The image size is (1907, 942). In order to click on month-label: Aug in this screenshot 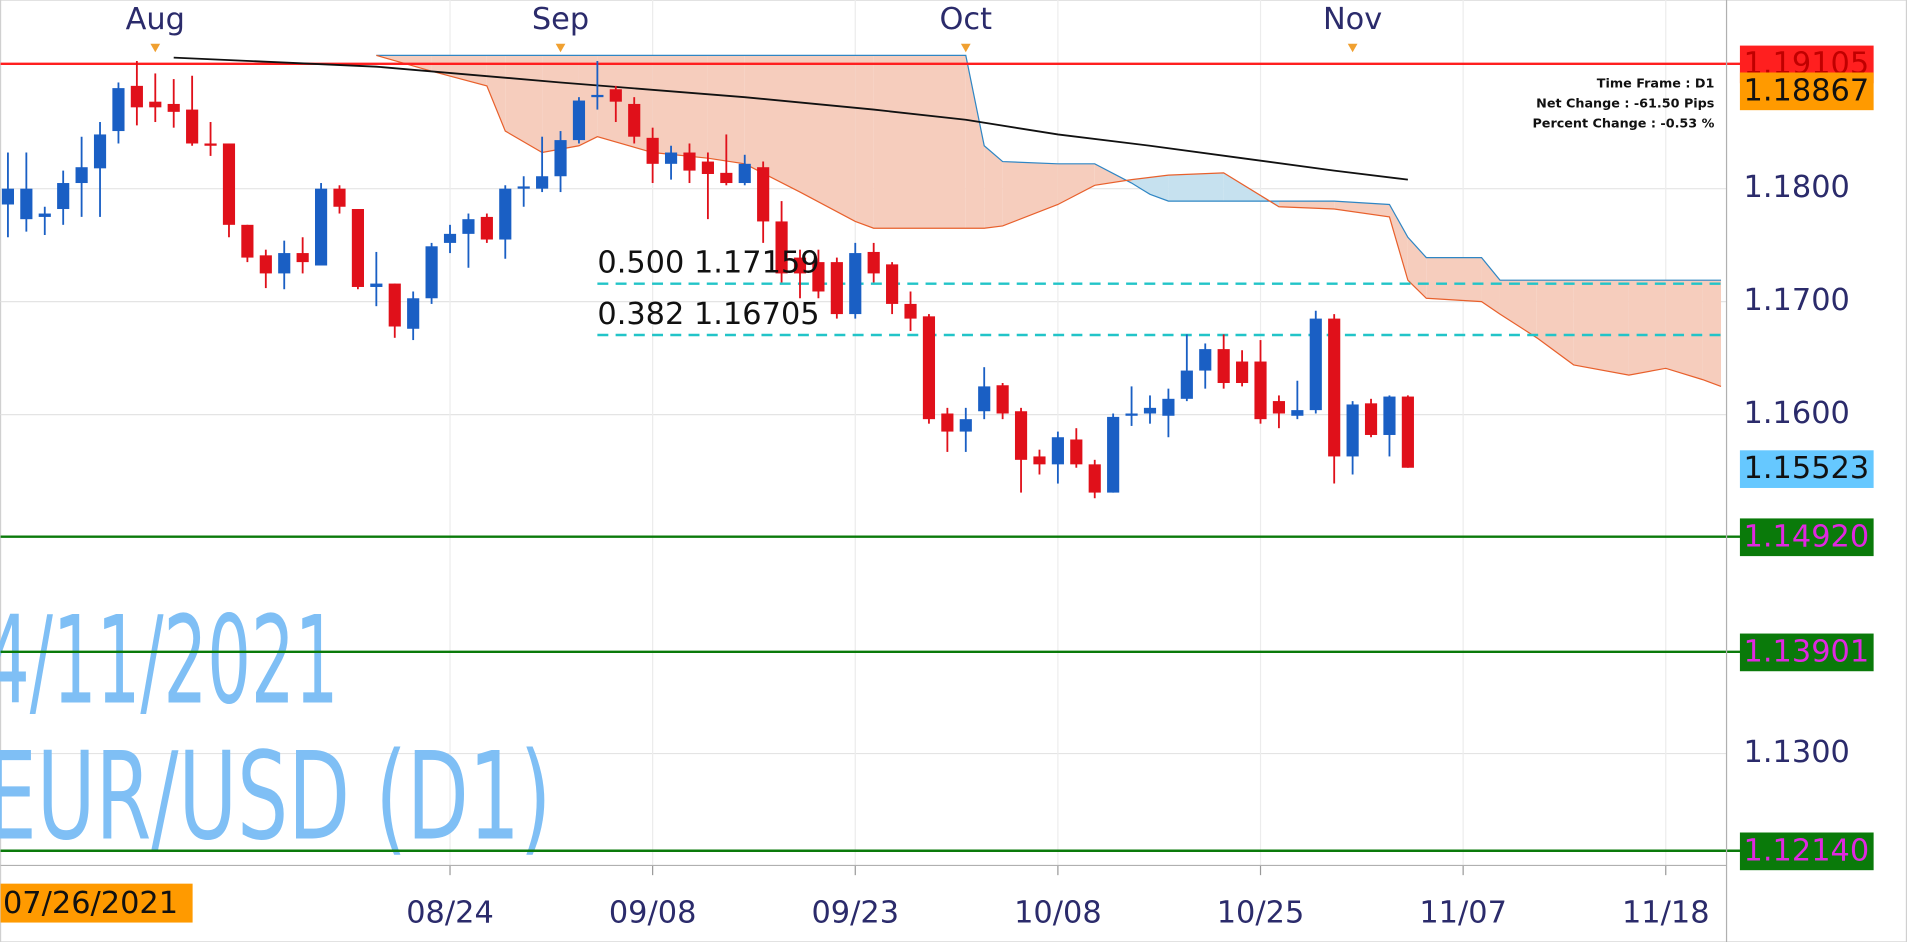, I will do `click(155, 19)`.